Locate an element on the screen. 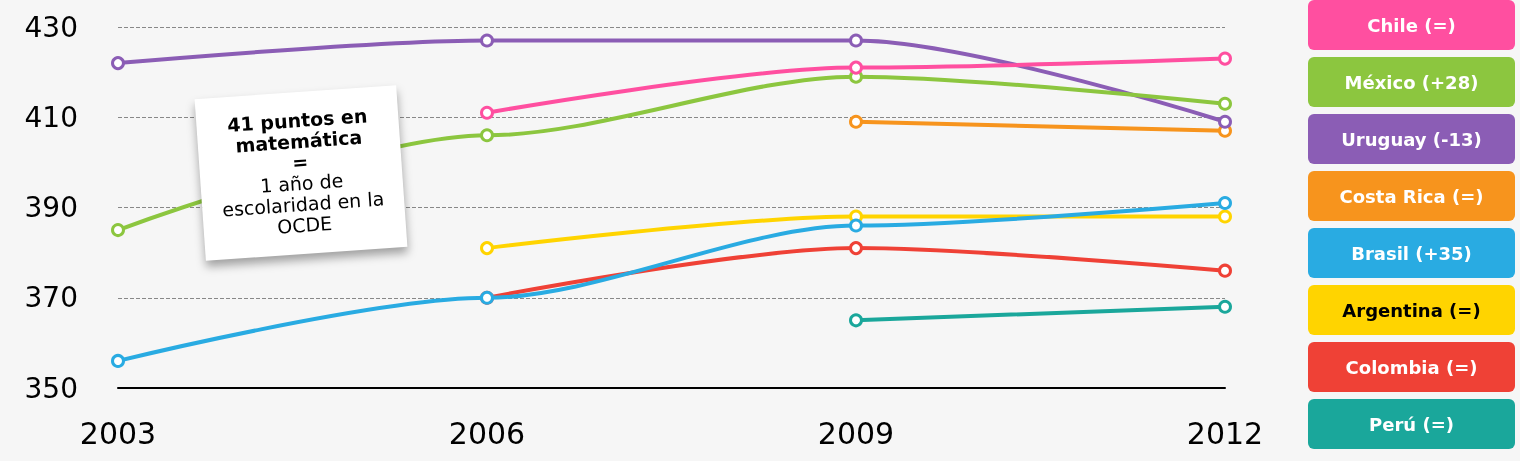  y-tick-label: 410 is located at coordinates (51, 117).